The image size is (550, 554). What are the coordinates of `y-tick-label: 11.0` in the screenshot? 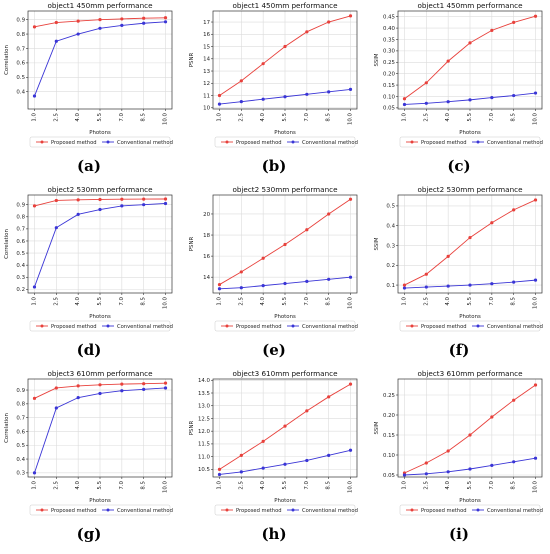 It's located at (204, 457).